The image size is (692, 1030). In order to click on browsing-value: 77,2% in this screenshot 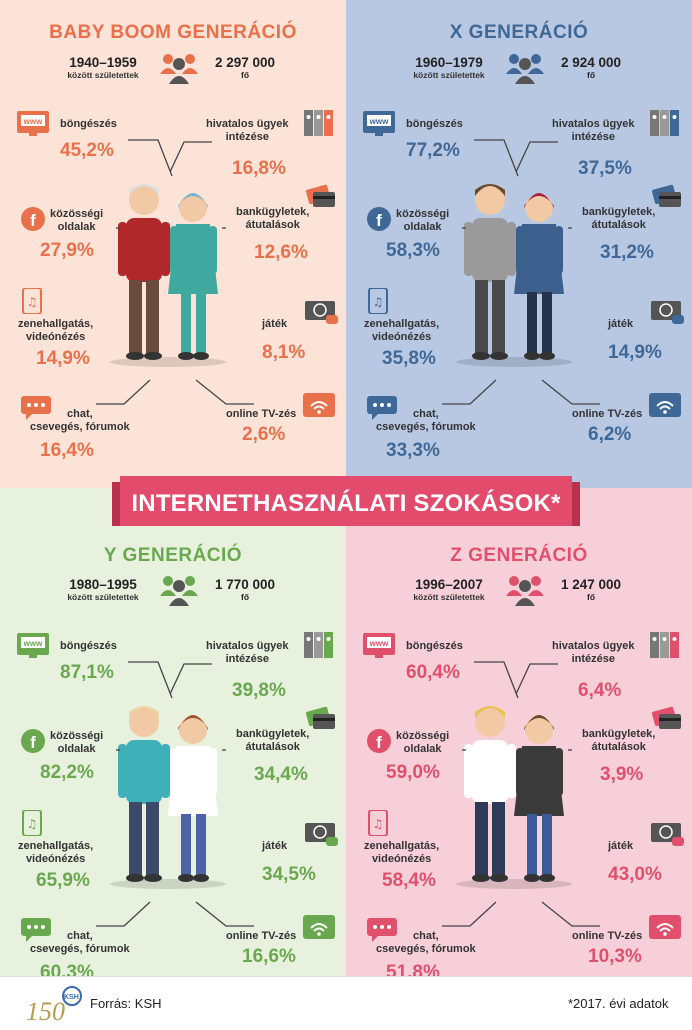, I will do `click(433, 150)`.